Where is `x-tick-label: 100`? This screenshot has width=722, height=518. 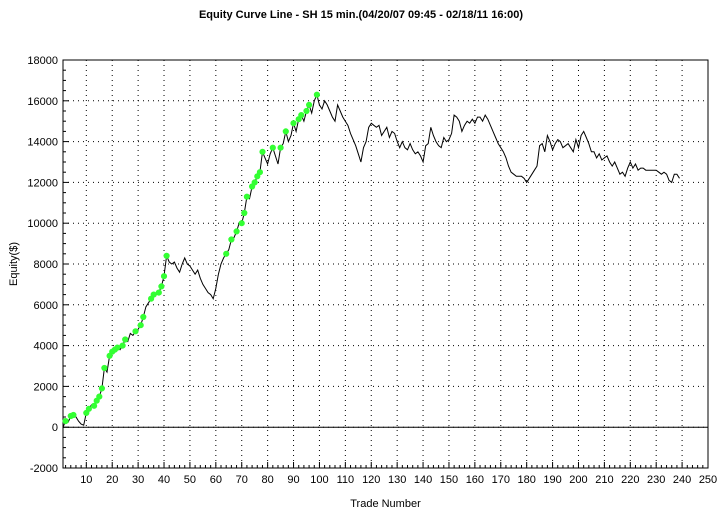
x-tick-label: 100 is located at coordinates (319, 480).